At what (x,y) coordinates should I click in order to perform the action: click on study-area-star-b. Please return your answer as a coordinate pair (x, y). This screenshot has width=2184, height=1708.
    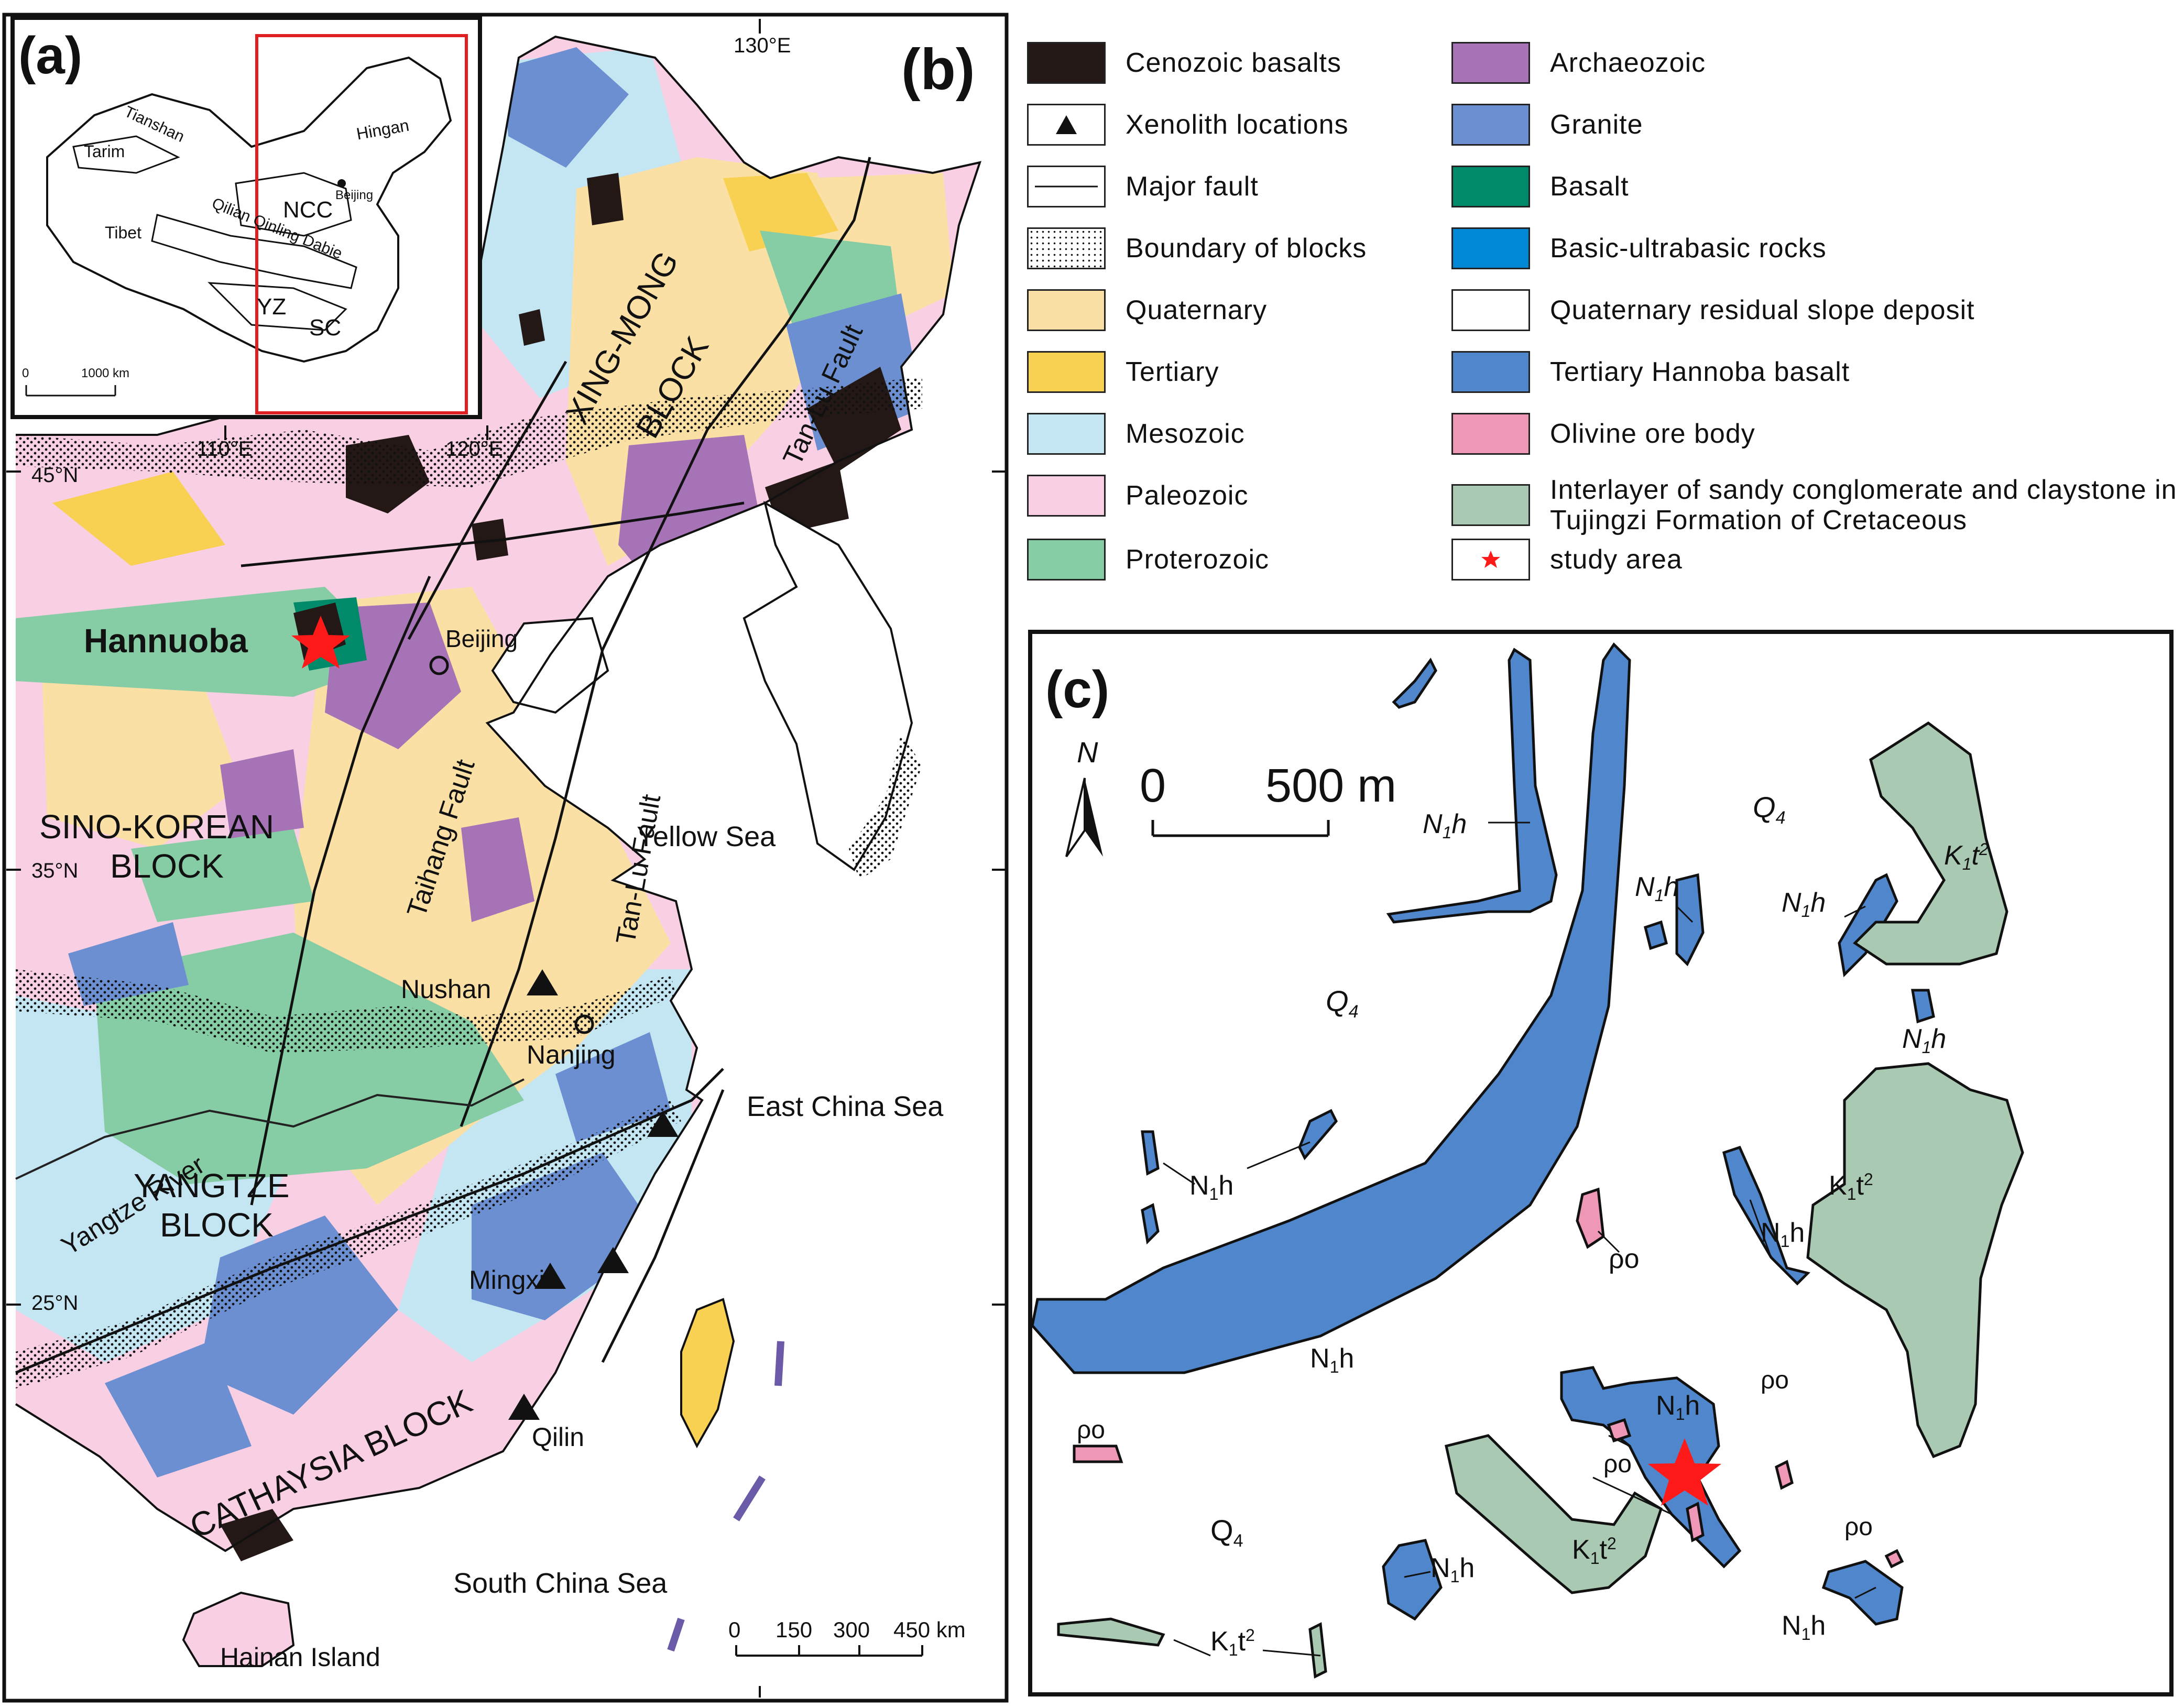
    Looking at the image, I should click on (321, 642).